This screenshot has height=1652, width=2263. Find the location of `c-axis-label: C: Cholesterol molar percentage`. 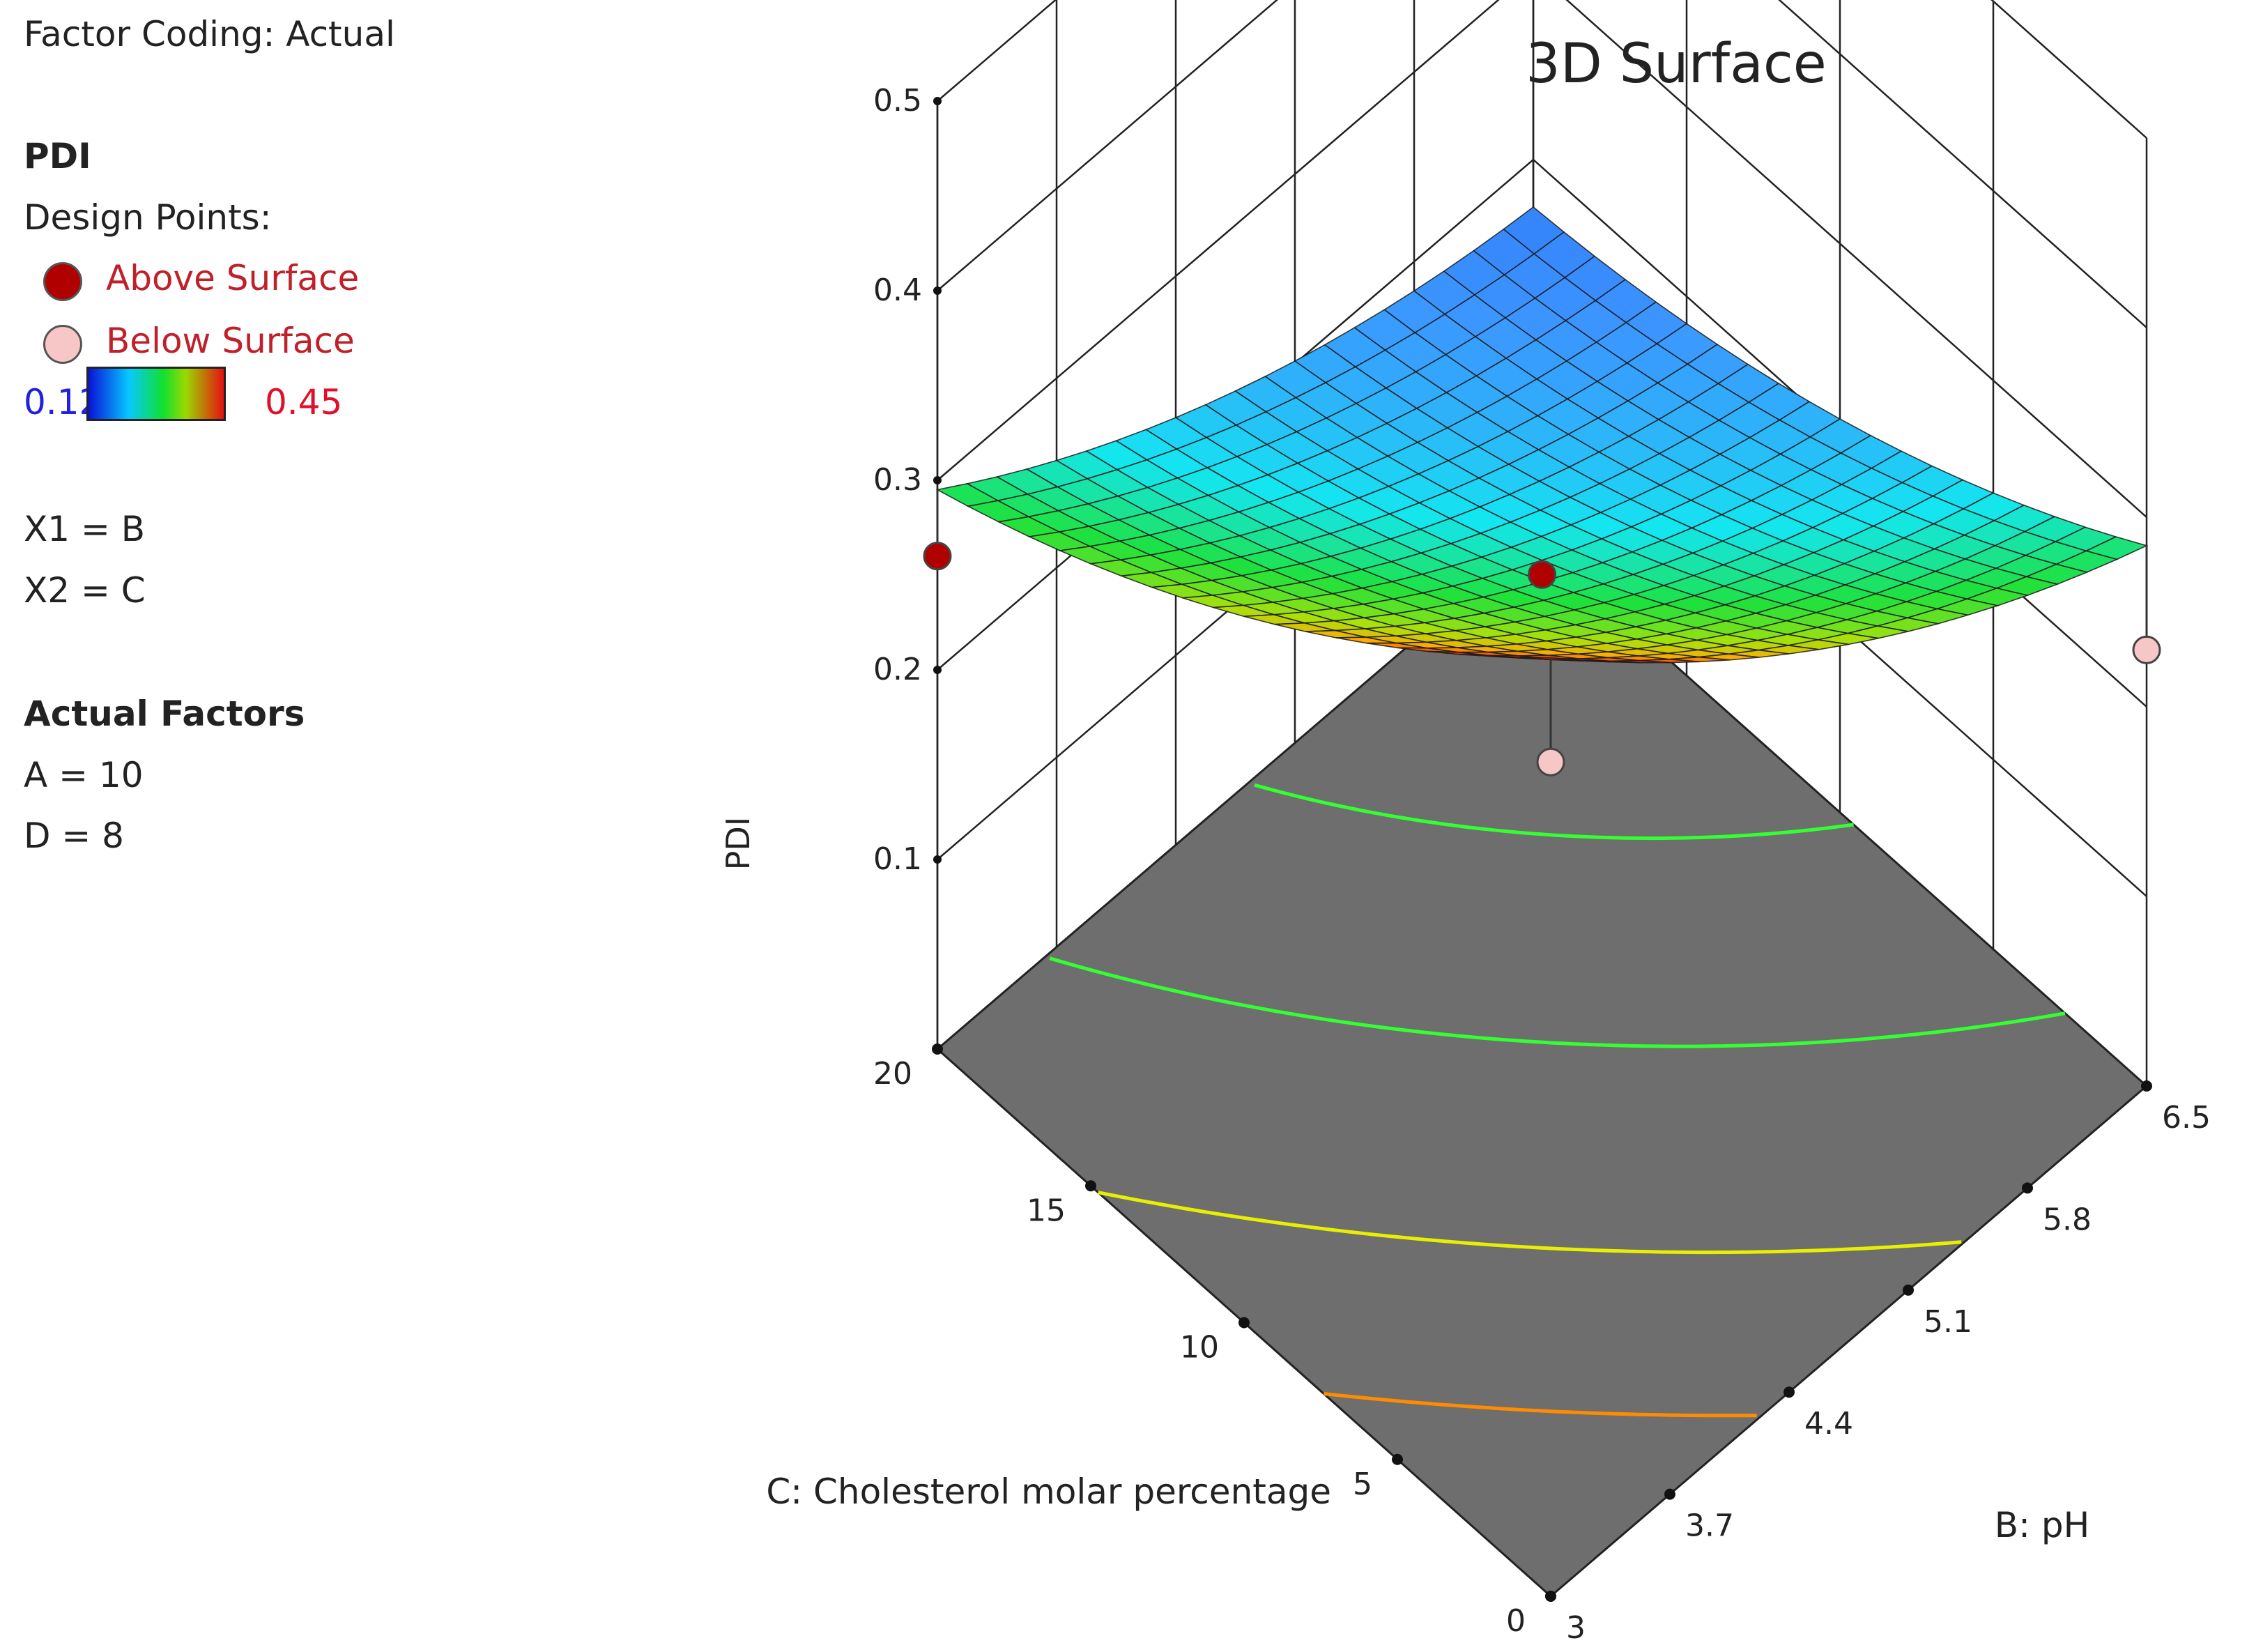

c-axis-label: C: Cholesterol molar percentage is located at coordinates (1048, 1491).